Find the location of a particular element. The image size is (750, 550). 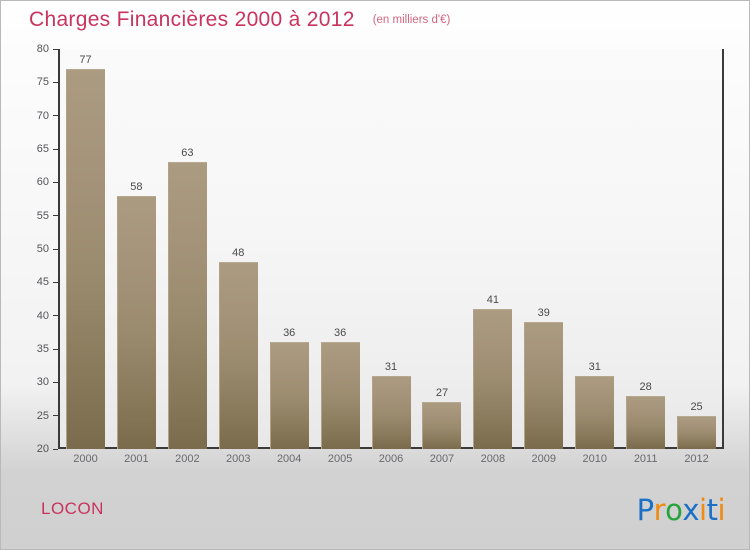

x-axis-tick-label: 2007 is located at coordinates (442, 459).